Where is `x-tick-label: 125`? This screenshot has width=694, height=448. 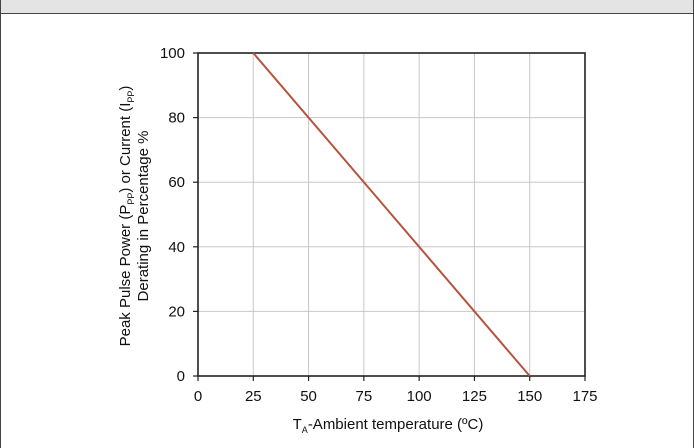 x-tick-label: 125 is located at coordinates (474, 396).